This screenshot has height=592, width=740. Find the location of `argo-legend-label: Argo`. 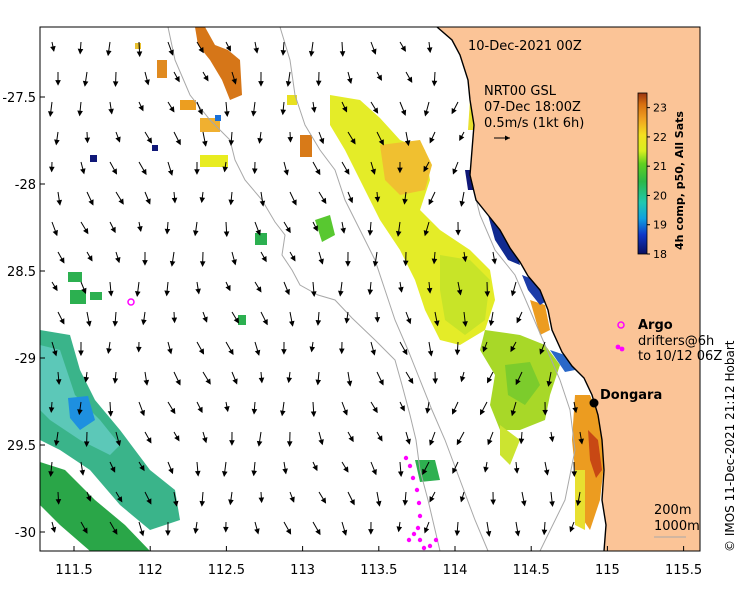

argo-legend-label: Argo is located at coordinates (655, 325).